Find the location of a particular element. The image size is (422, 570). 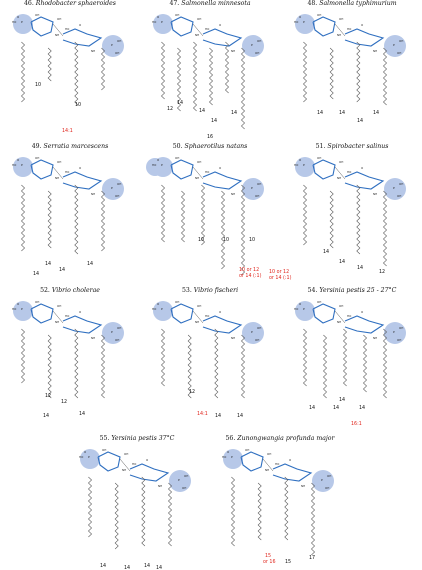

species-name: Yersinia pestis 25 - 27°C is located at coordinates (357, 290).